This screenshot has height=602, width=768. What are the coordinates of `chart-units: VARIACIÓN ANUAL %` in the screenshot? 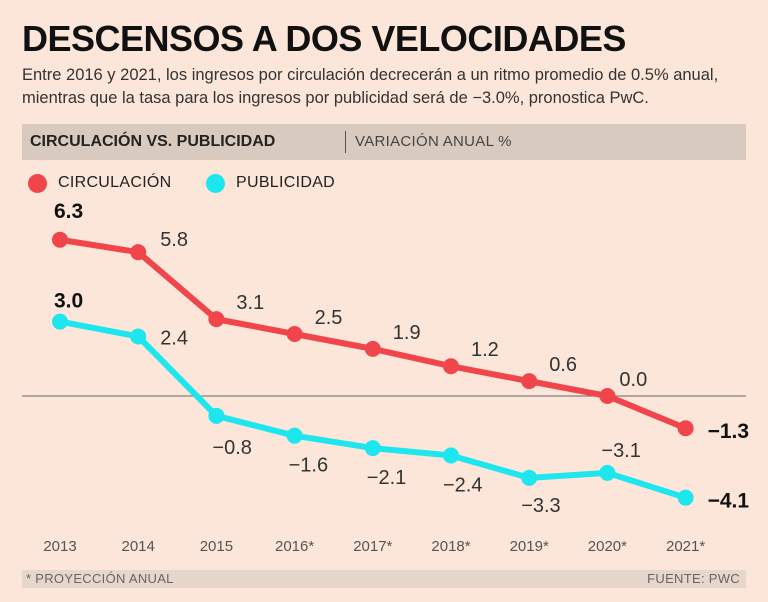 It's located at (433, 141).